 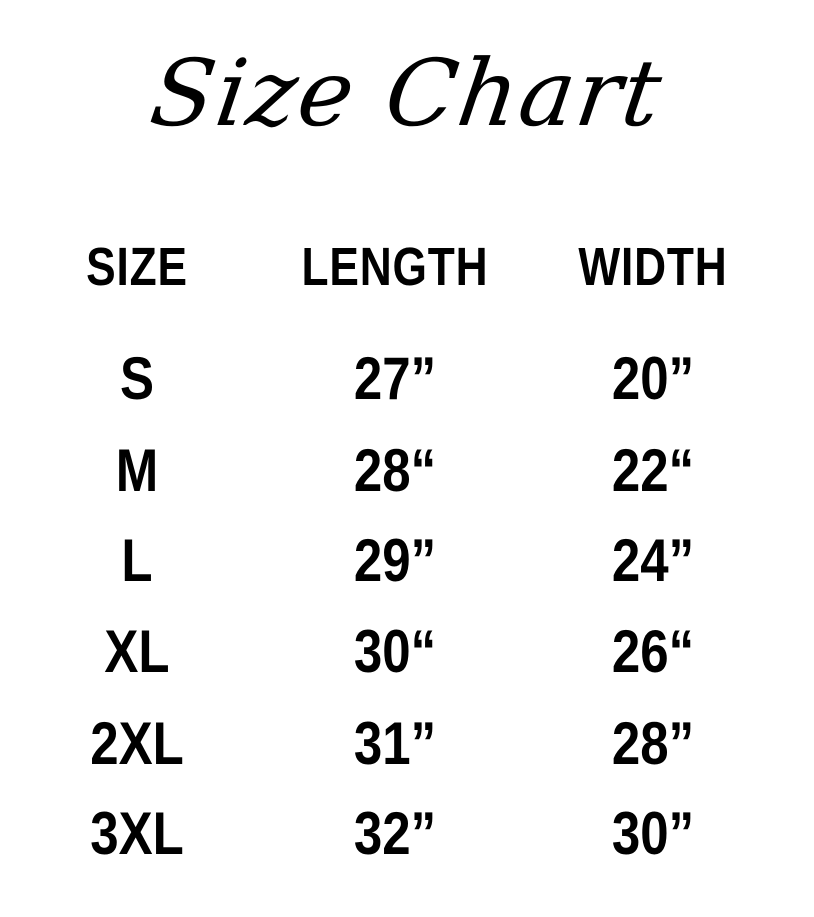 I want to click on cell-width: 30”, so click(x=653, y=833).